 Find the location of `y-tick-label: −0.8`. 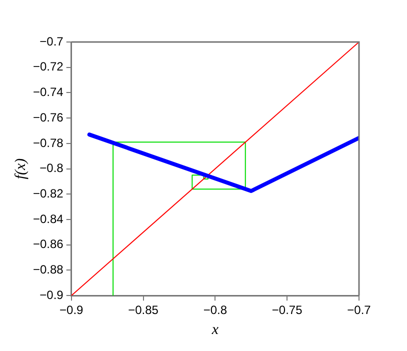

y-tick-label: −0.8 is located at coordinates (52, 168).